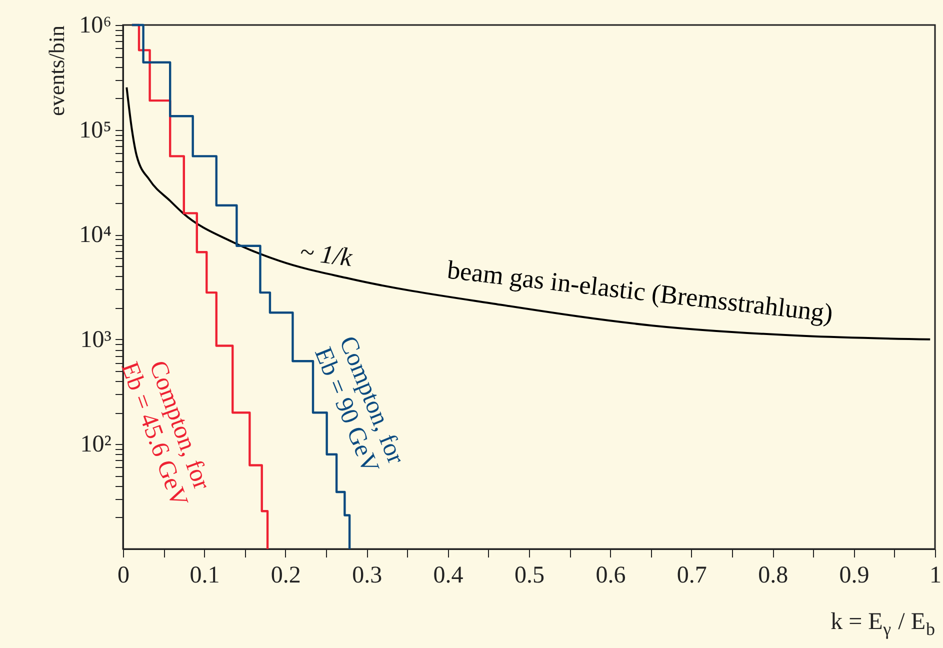 The width and height of the screenshot is (943, 648). I want to click on text: beam gas in-elastic (Bremsstrahlung), so click(640, 291).